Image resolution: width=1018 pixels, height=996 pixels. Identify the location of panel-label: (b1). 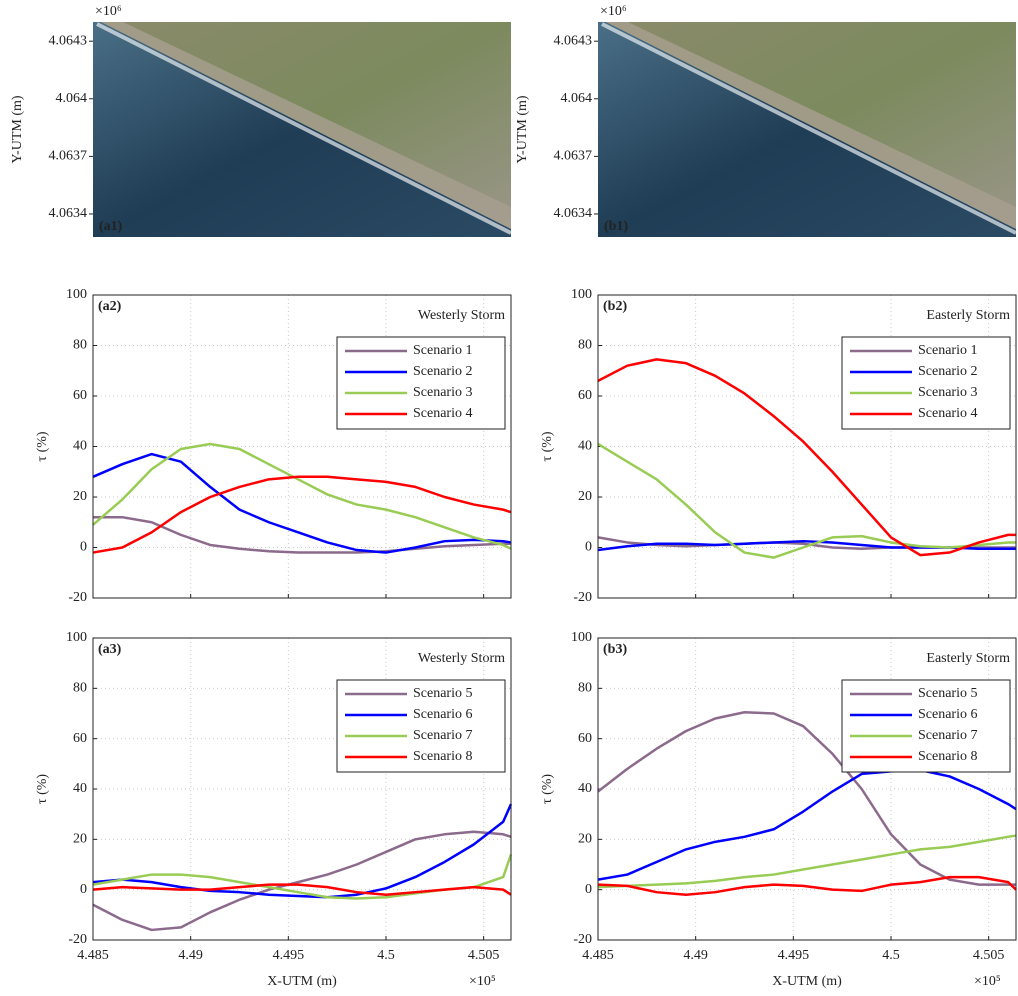
(616, 226).